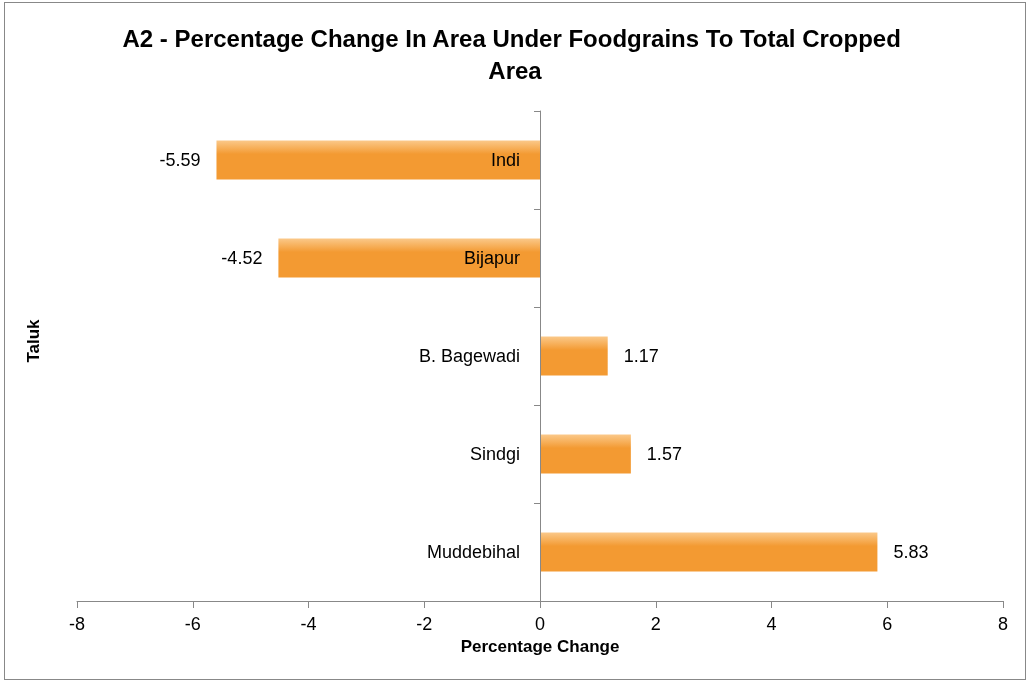 This screenshot has width=1032, height=684. What do you see at coordinates (77, 624) in the screenshot?
I see `x-tick-label: -8` at bounding box center [77, 624].